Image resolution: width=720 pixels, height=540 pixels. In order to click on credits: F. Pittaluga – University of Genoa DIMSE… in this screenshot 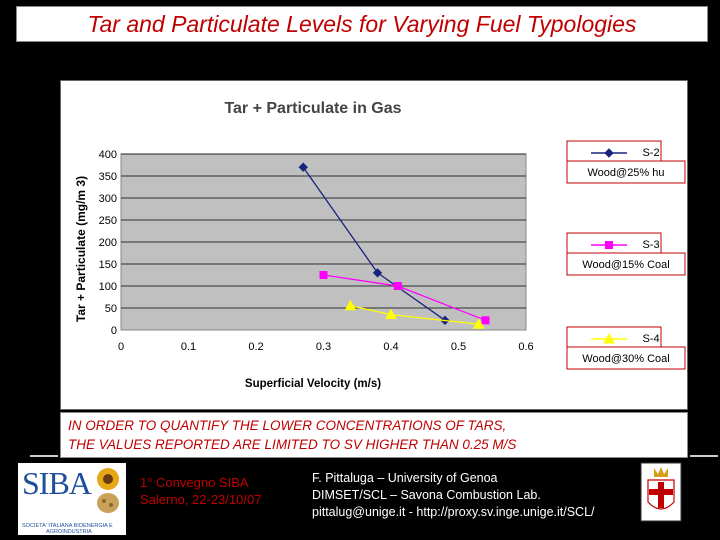, I will do `click(453, 495)`.